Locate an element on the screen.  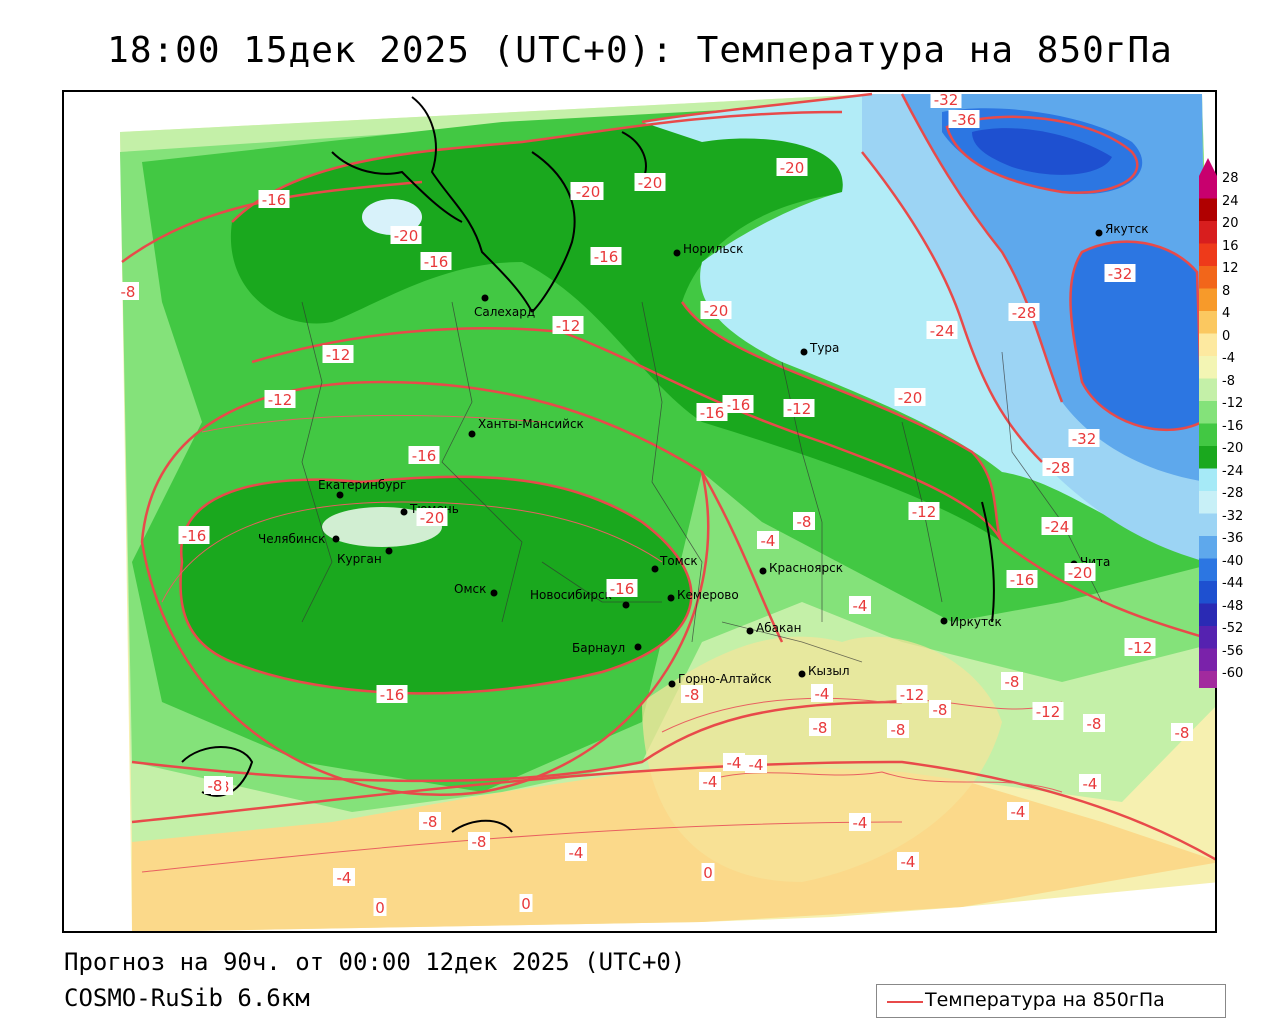
colorbar-tick-label: -56 is located at coordinates (1233, 651).